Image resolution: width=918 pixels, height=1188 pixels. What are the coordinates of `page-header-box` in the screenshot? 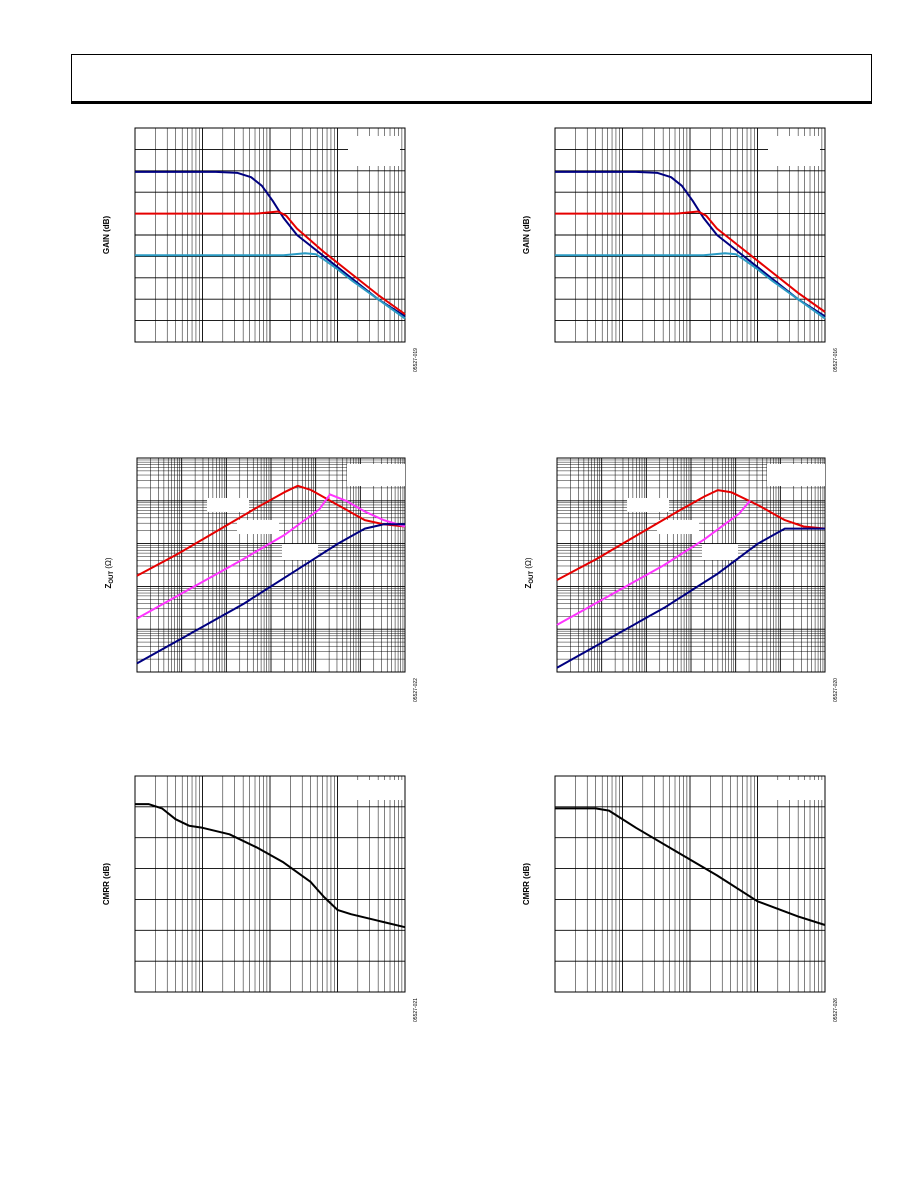 It's located at (471, 78).